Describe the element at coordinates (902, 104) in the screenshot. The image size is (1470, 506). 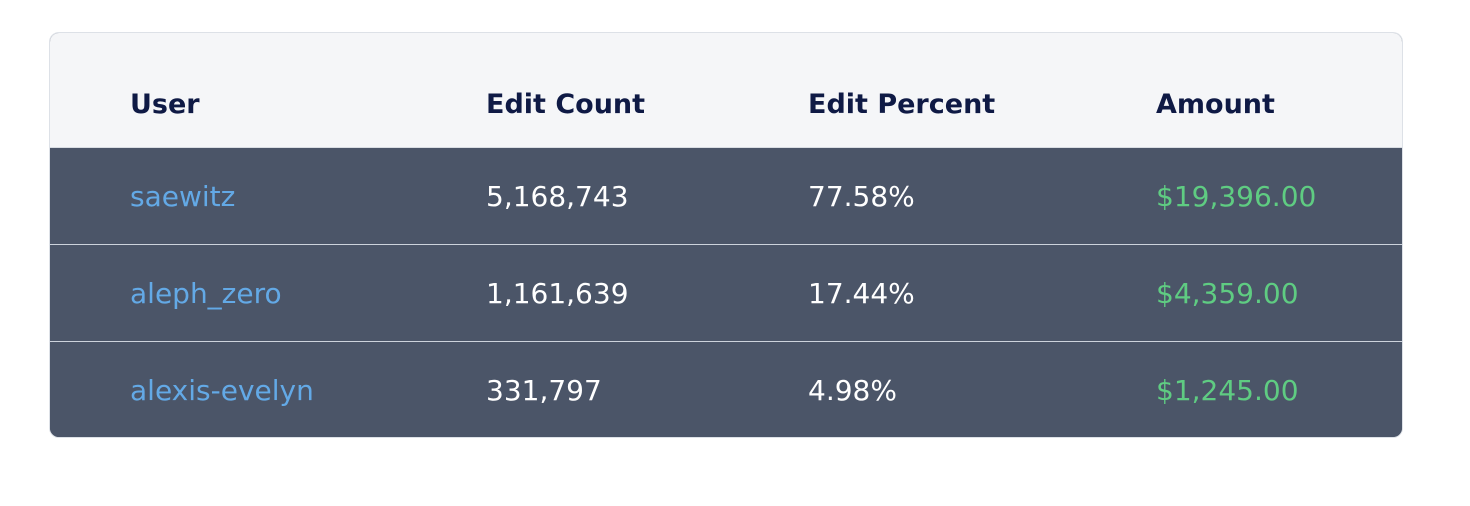
I see `header-edit-percent: Edit Percent` at that location.